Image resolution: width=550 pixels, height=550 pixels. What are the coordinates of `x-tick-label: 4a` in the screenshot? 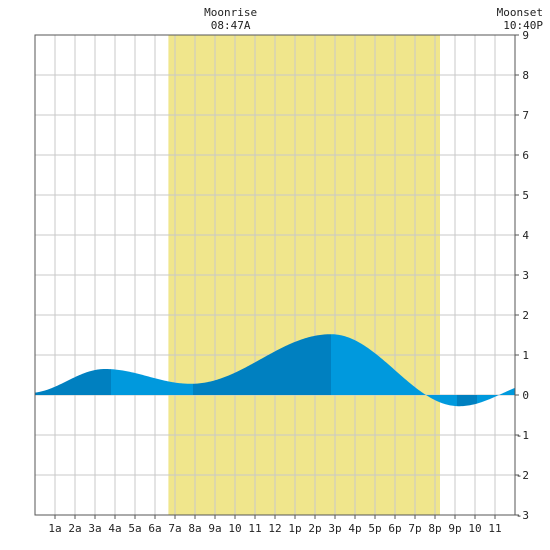 It's located at (114, 528).